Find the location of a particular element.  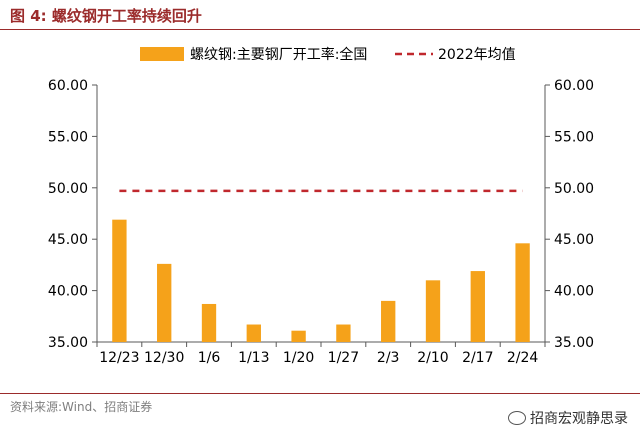

legend-swatch-bar is located at coordinates (162, 54).